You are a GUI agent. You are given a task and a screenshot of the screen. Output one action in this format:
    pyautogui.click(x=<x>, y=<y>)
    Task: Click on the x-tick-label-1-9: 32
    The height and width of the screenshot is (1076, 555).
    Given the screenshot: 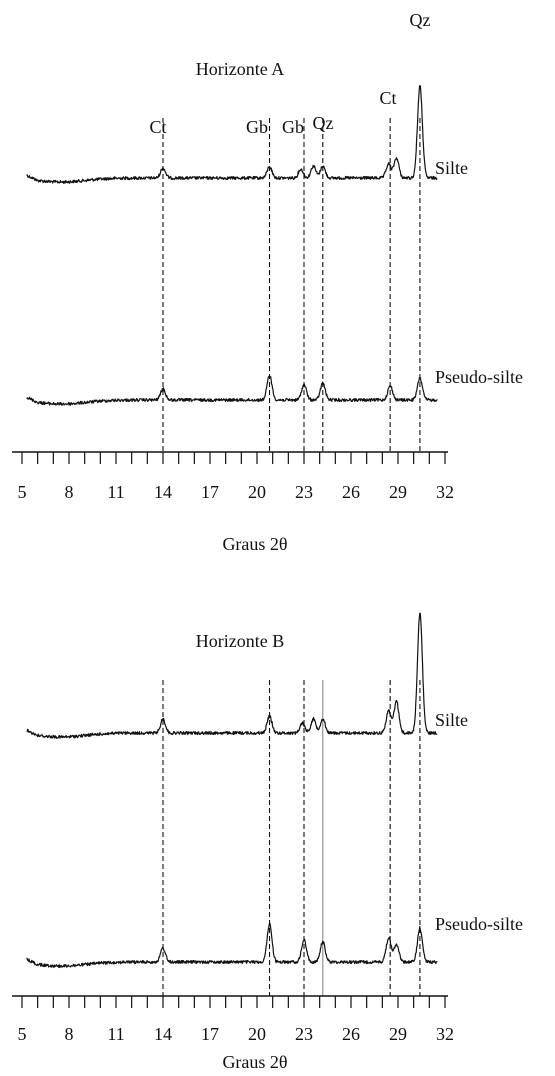 What is the action you would take?
    pyautogui.click(x=445, y=1034)
    